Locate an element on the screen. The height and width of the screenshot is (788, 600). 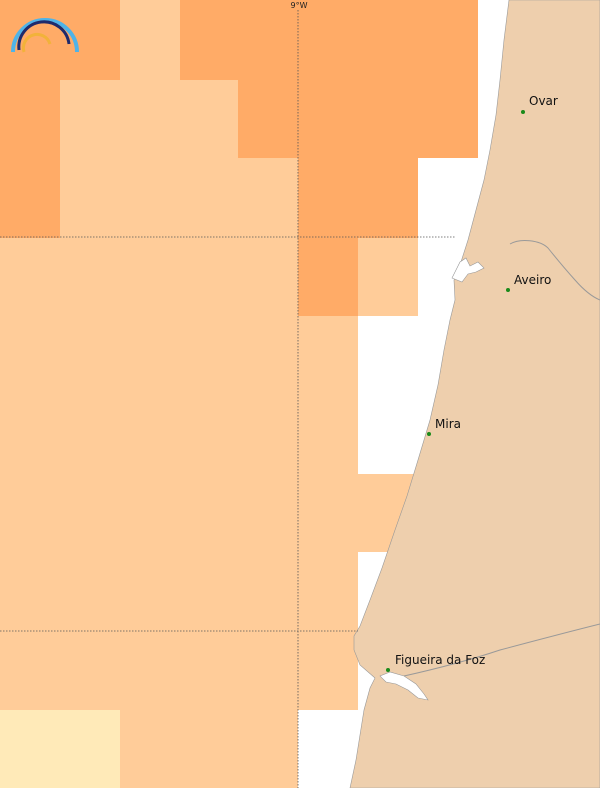
logo-arc-middle is located at coordinates (44, 35).